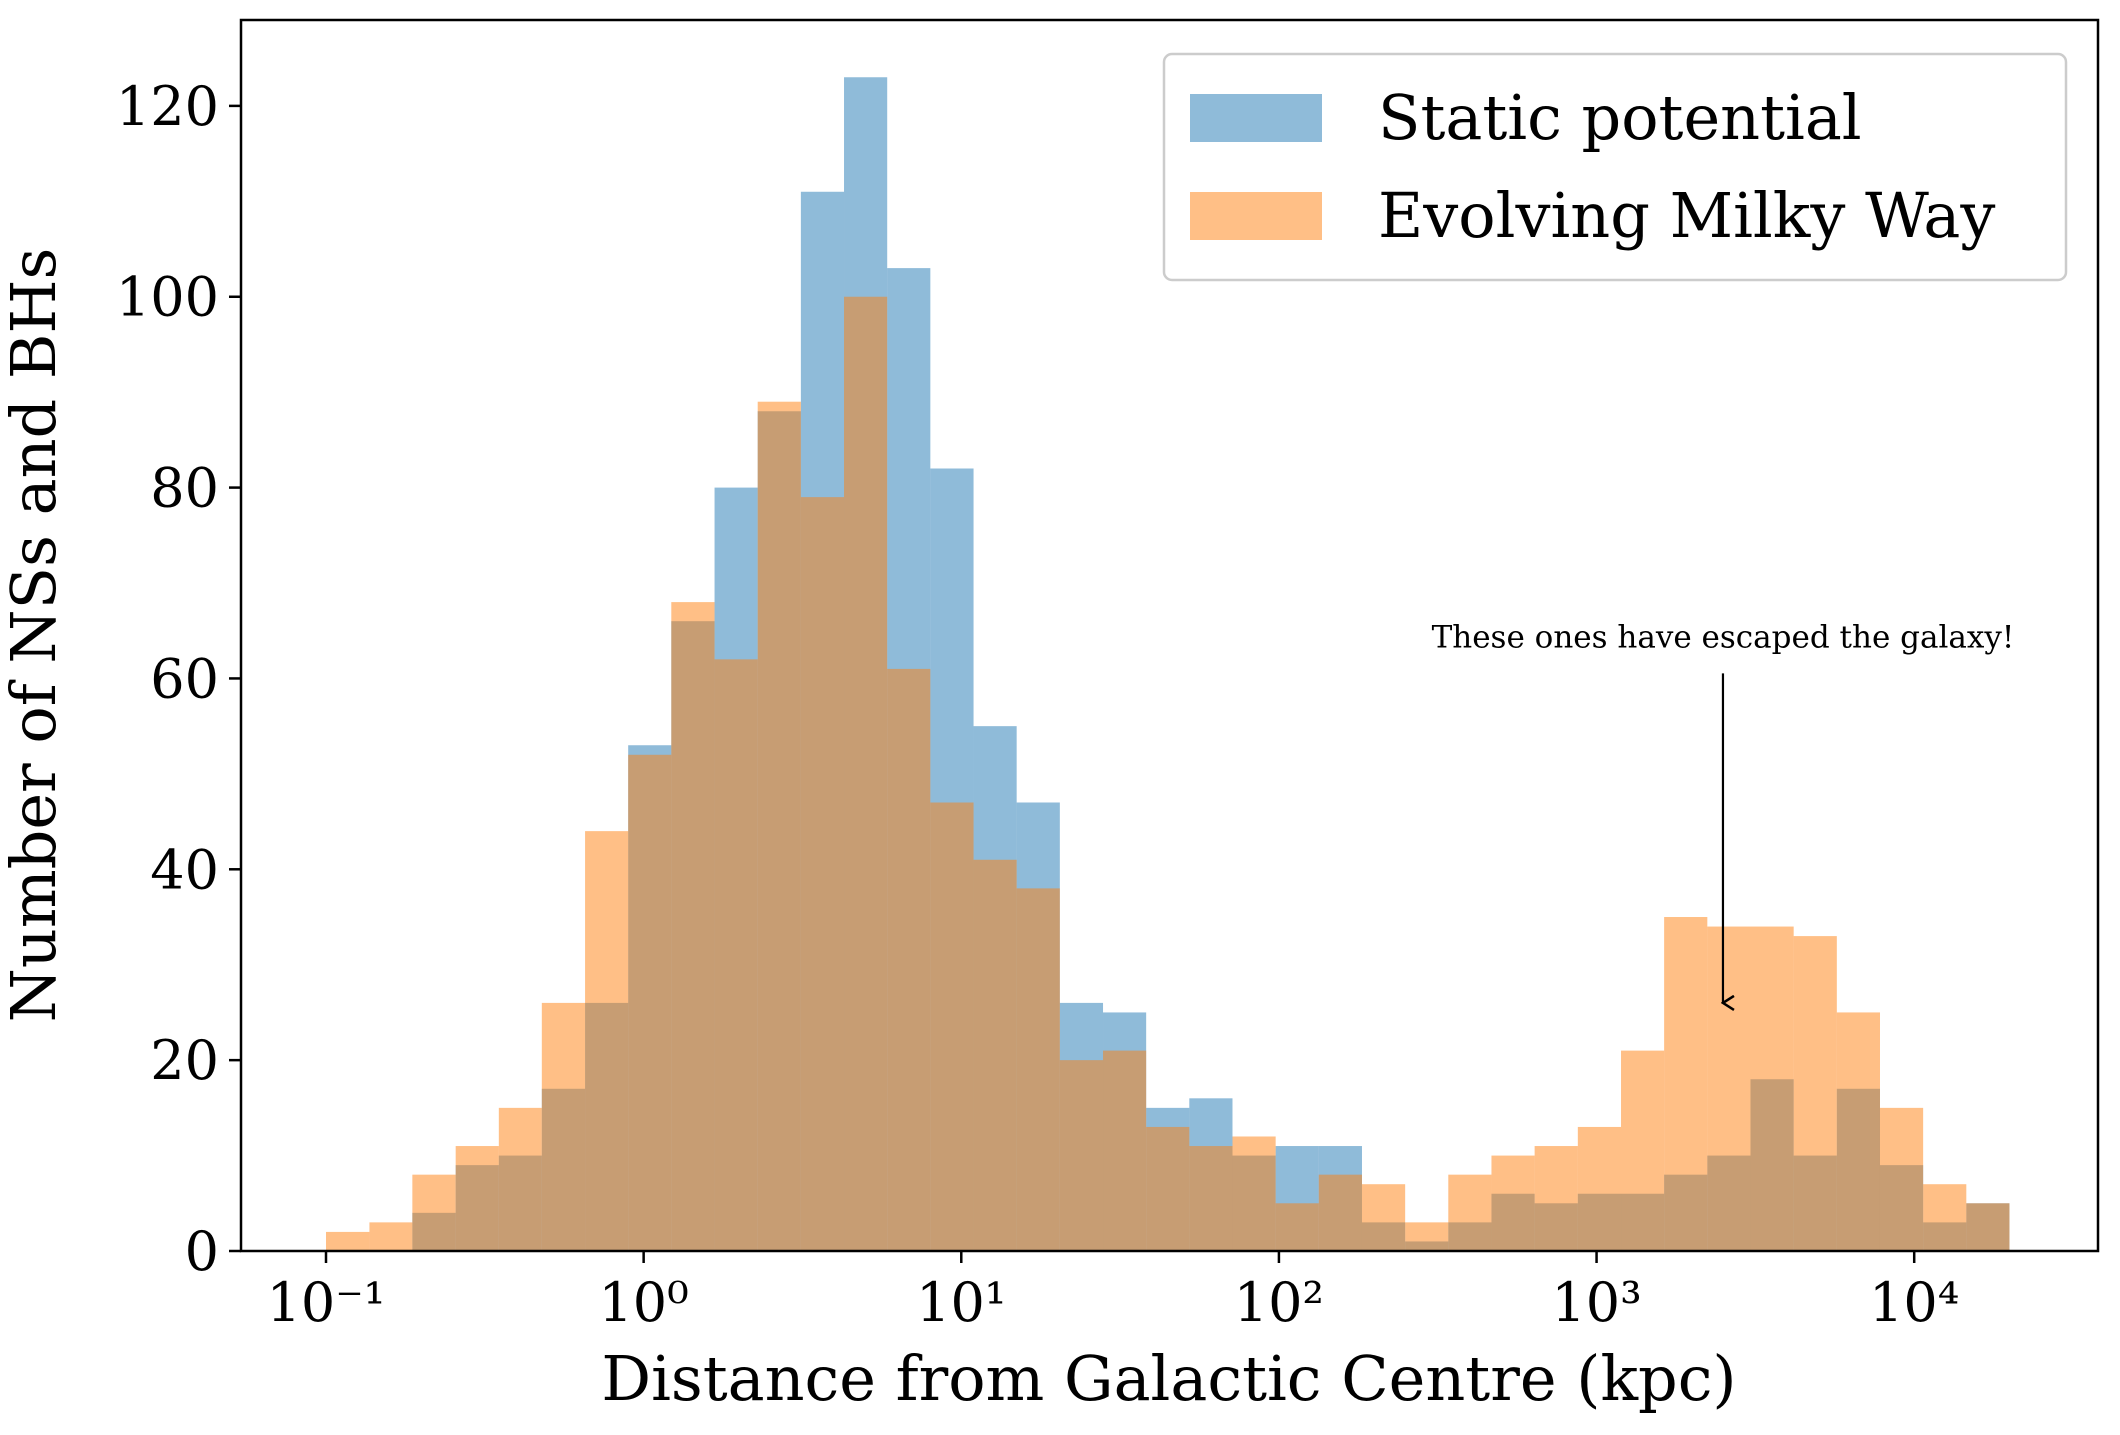 The height and width of the screenshot is (1435, 2120). Describe the element at coordinates (1620, 117) in the screenshot. I see `legend-label: Static potential` at that location.